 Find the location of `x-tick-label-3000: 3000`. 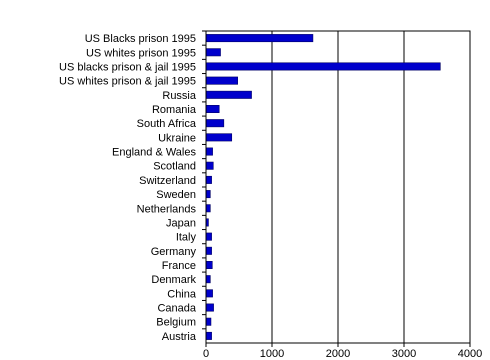

x-tick-label-3000: 3000 is located at coordinates (404, 354).